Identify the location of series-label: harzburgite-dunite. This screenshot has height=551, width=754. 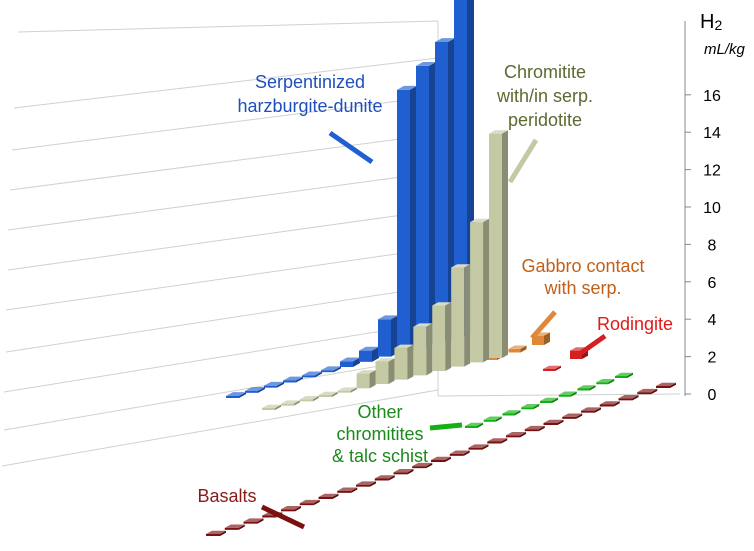
(309, 106).